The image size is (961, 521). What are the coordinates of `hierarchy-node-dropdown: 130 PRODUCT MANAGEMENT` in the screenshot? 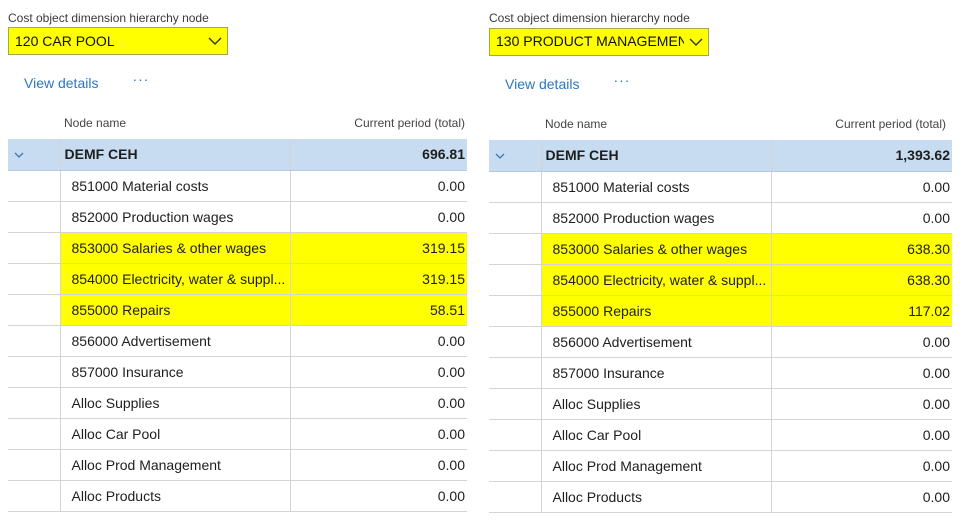 It's located at (599, 42).